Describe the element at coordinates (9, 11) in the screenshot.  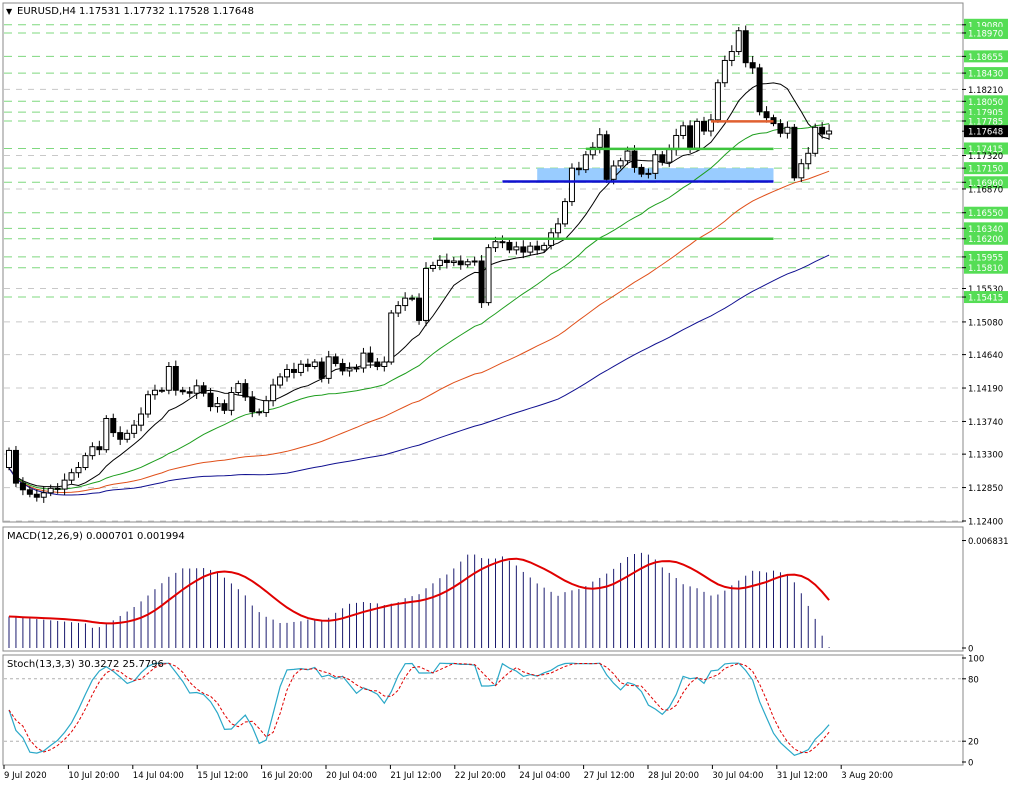
I see `chart-dropdown-icon: ▼` at that location.